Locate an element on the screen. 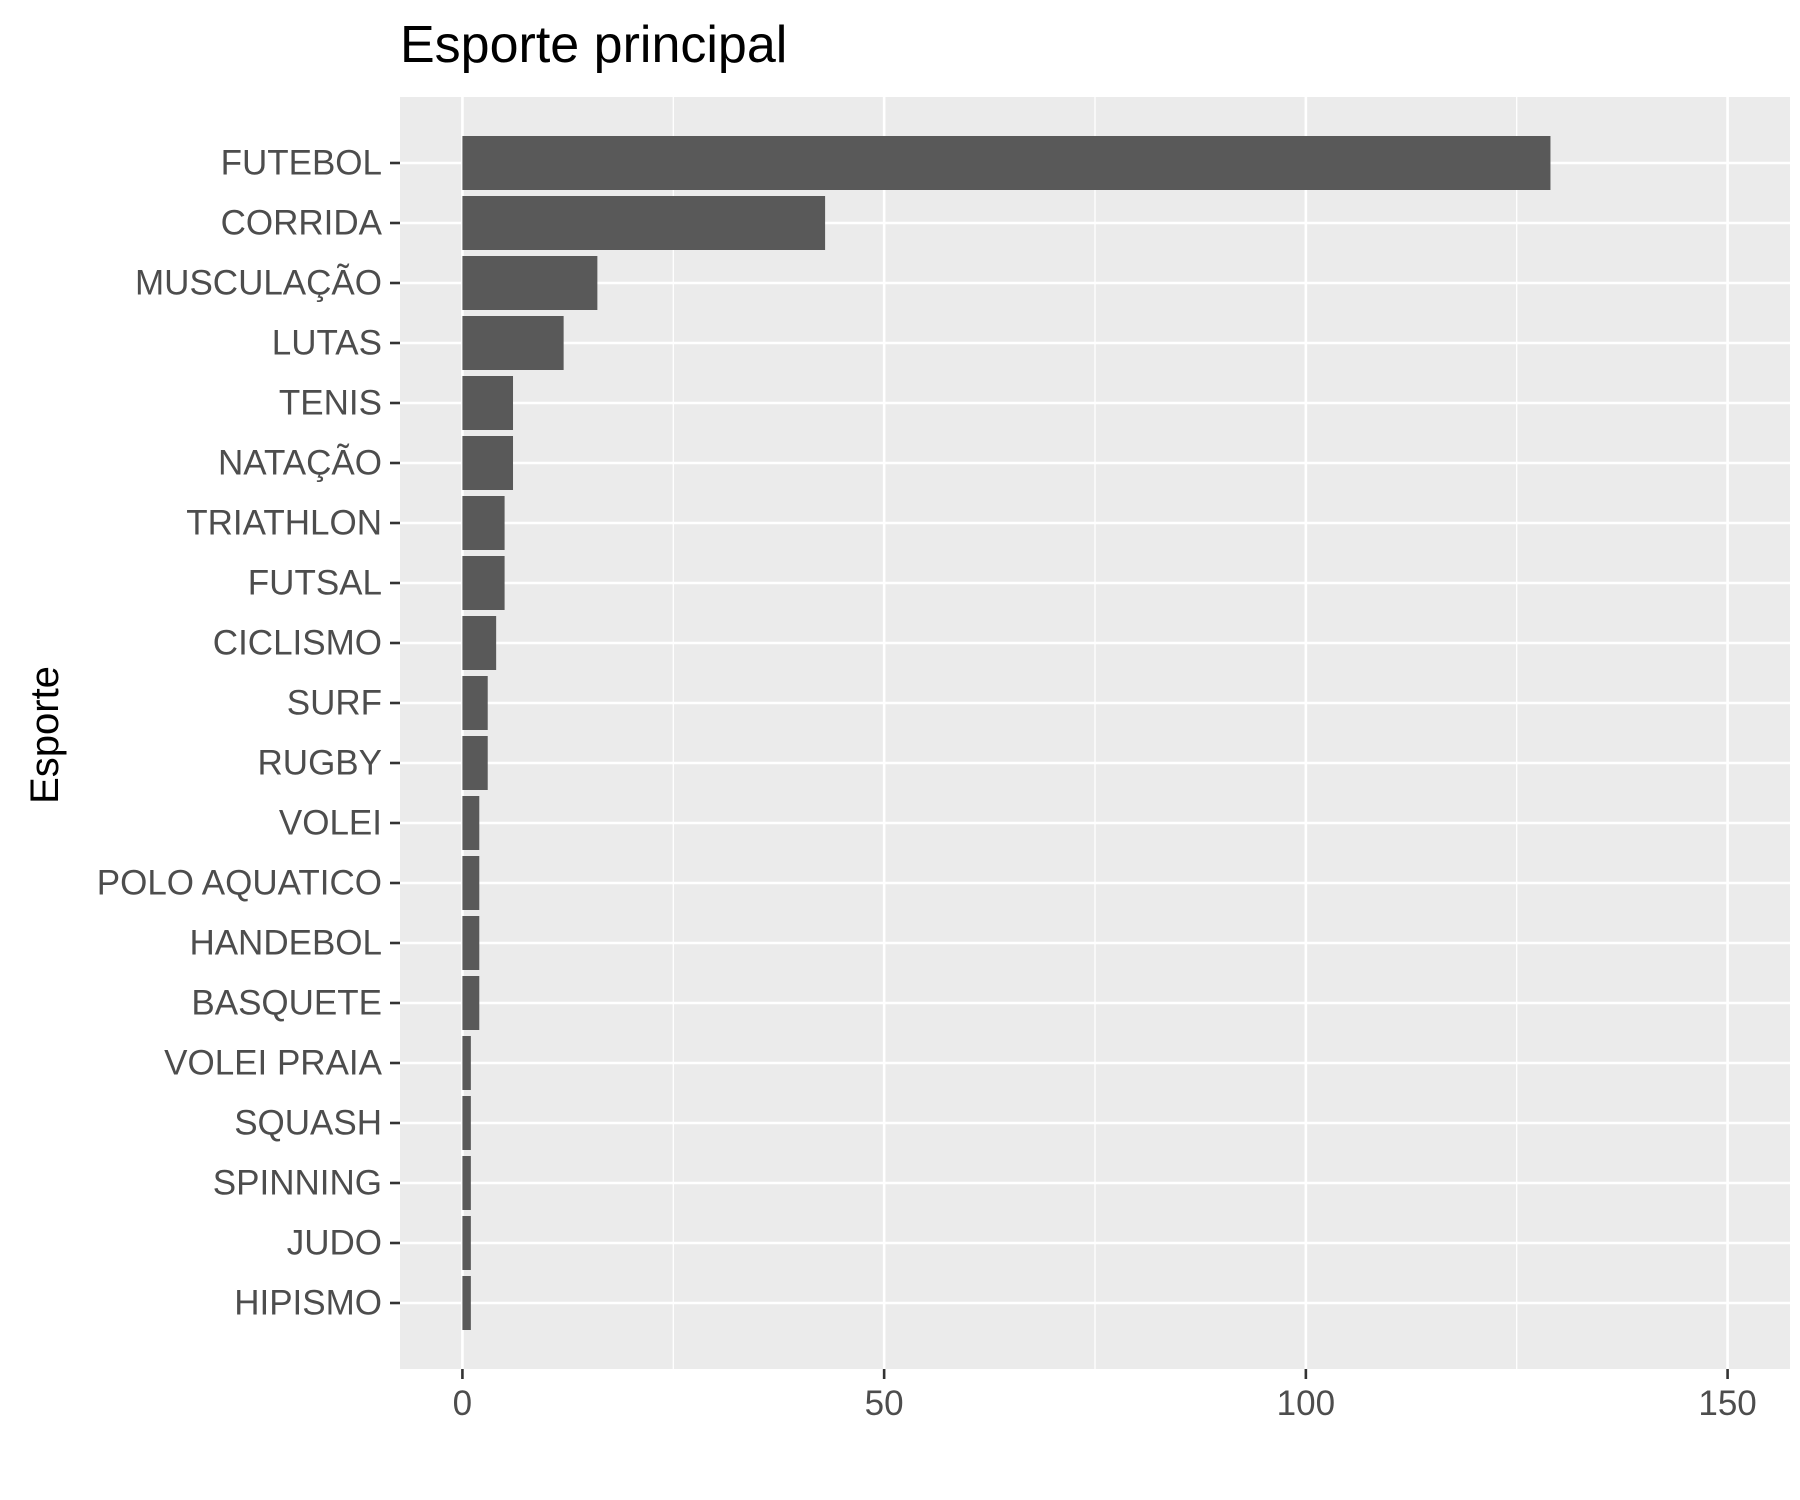  y-tick-label: CORRIDA is located at coordinates (302, 223).